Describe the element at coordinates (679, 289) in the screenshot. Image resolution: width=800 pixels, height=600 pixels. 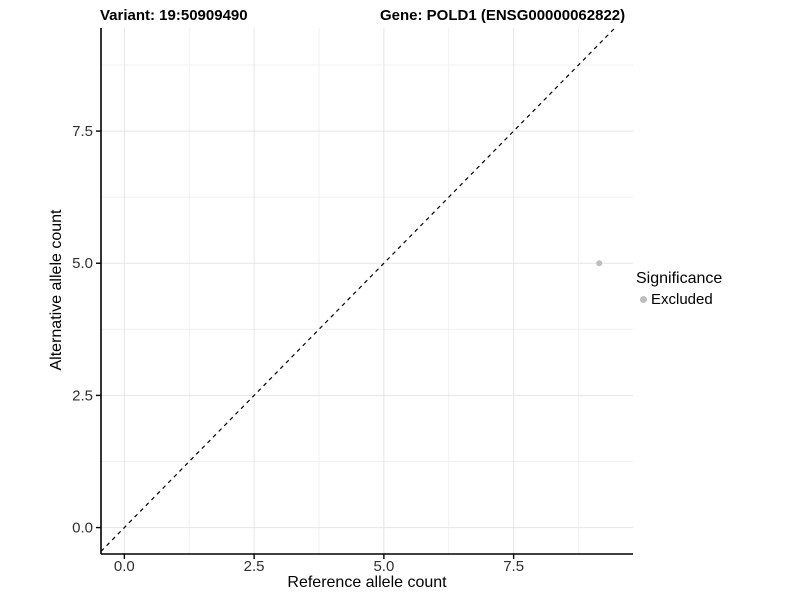
I see `legend: Significance Excluded` at that location.